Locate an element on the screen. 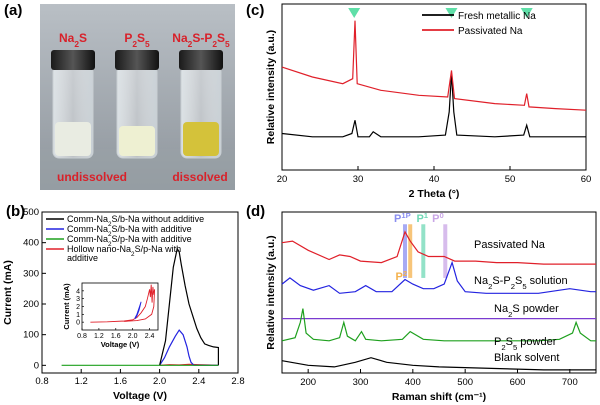  inset-y-tick-label: 3 is located at coordinates (78, 299).